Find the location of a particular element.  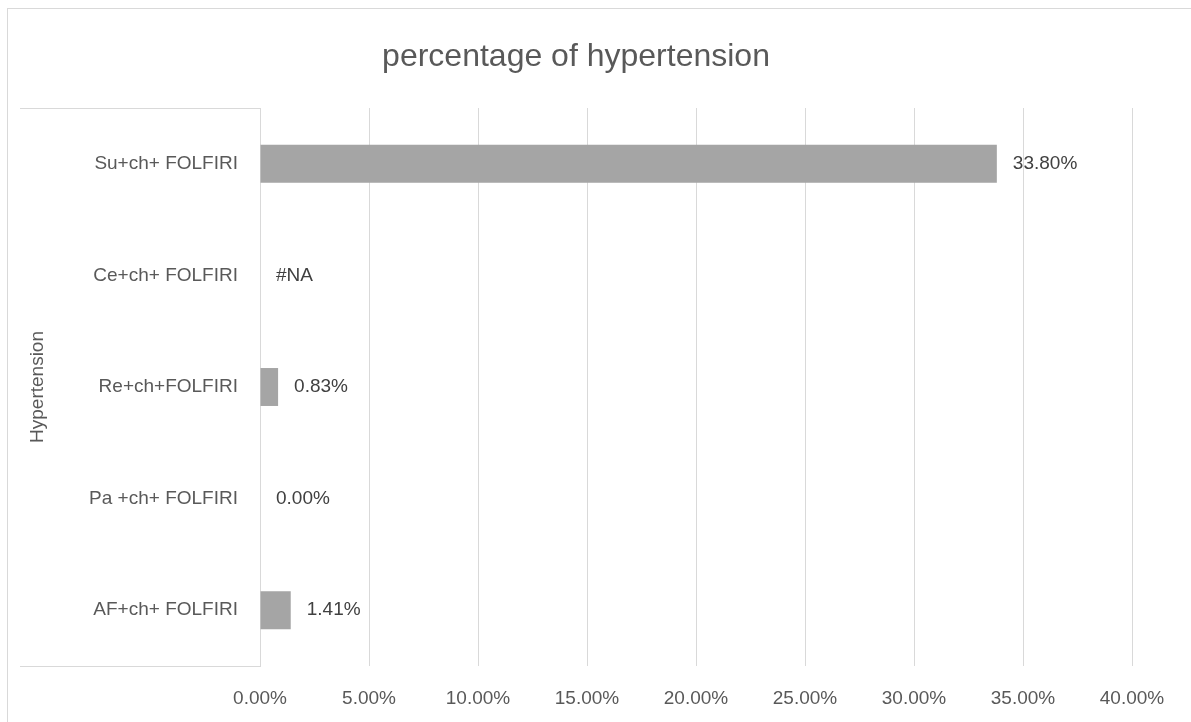

x-tick-label: 40.00% is located at coordinates (1132, 697).